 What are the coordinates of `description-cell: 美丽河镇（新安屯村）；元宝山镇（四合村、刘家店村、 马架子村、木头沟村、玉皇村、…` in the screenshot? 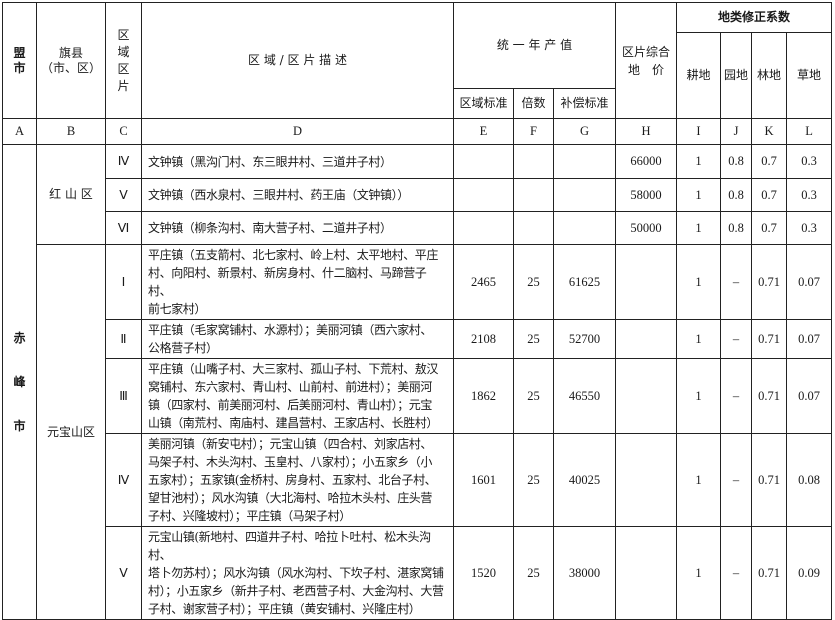 It's located at (297, 480).